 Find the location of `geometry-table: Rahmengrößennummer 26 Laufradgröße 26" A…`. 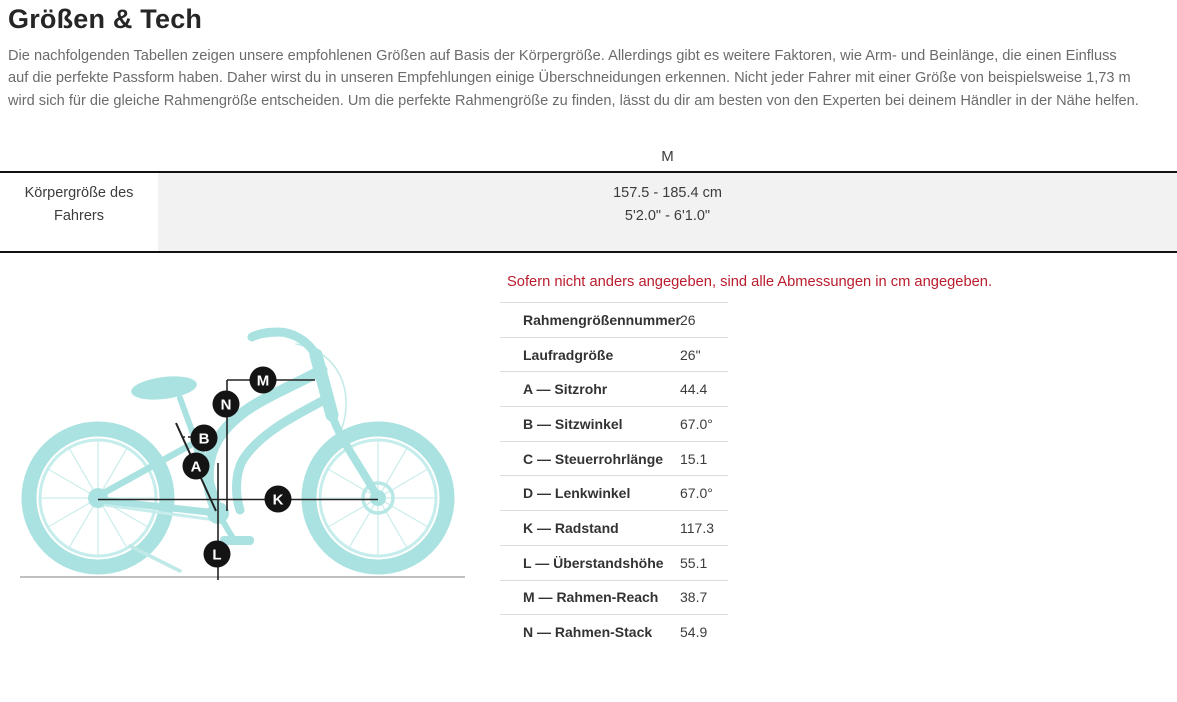

geometry-table: Rahmengrößennummer 26 Laufradgröße 26" A… is located at coordinates (614, 475).